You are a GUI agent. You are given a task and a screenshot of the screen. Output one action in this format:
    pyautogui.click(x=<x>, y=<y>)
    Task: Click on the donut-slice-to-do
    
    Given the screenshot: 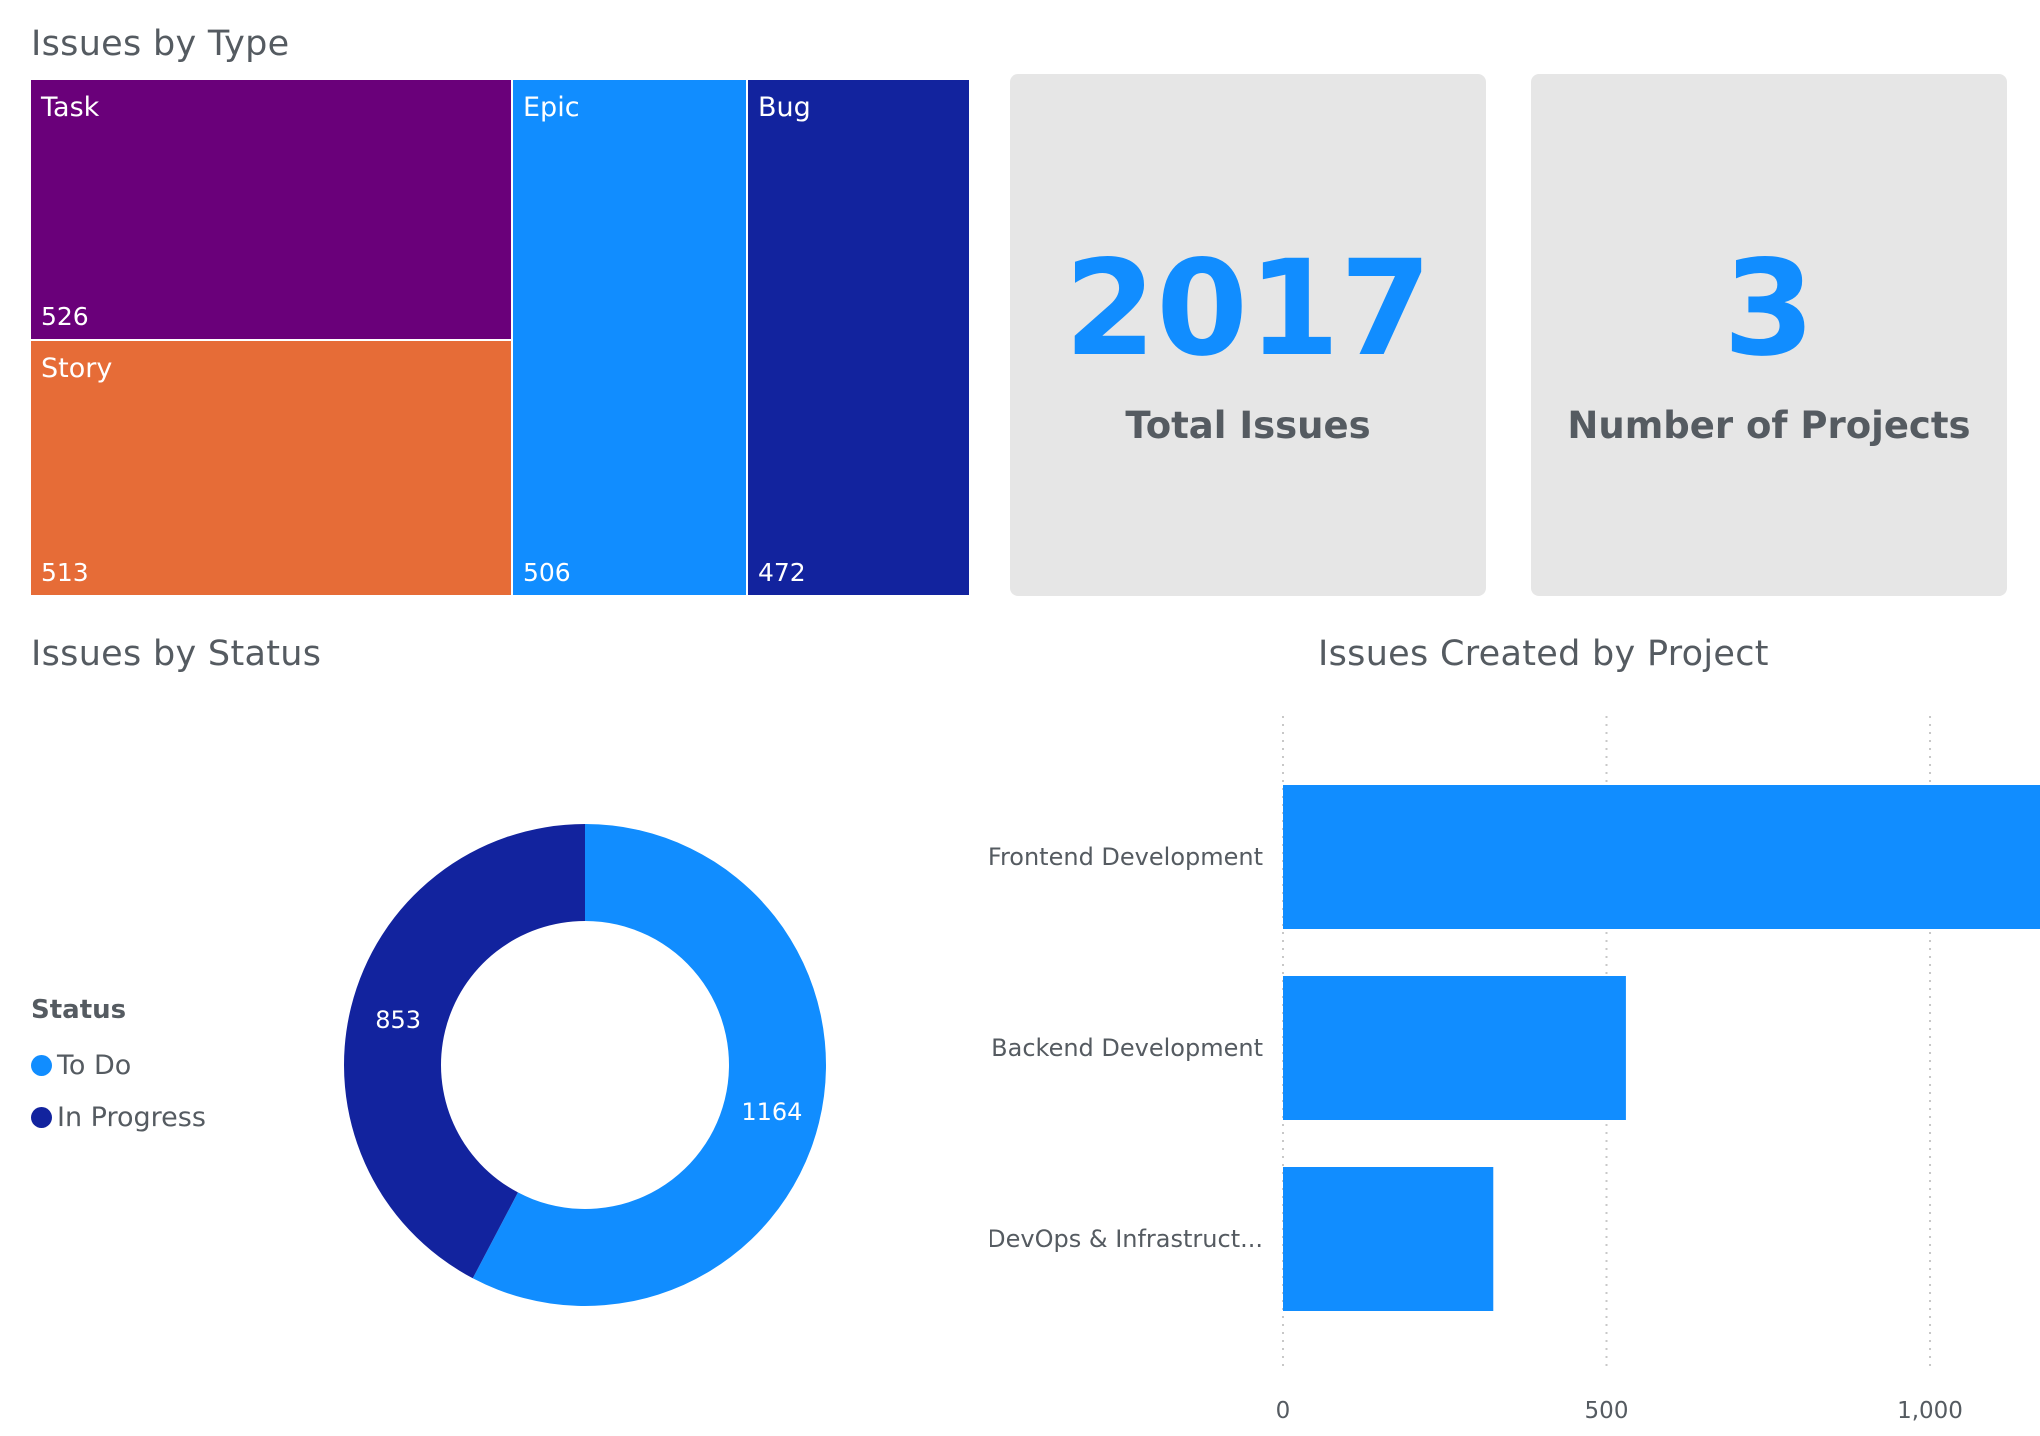 What is the action you would take?
    pyautogui.click(x=649, y=1065)
    